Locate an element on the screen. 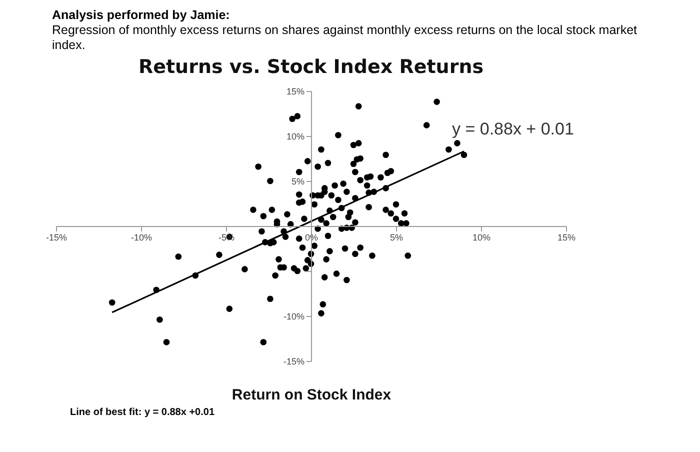  x-tick-label: 5% is located at coordinates (397, 237).